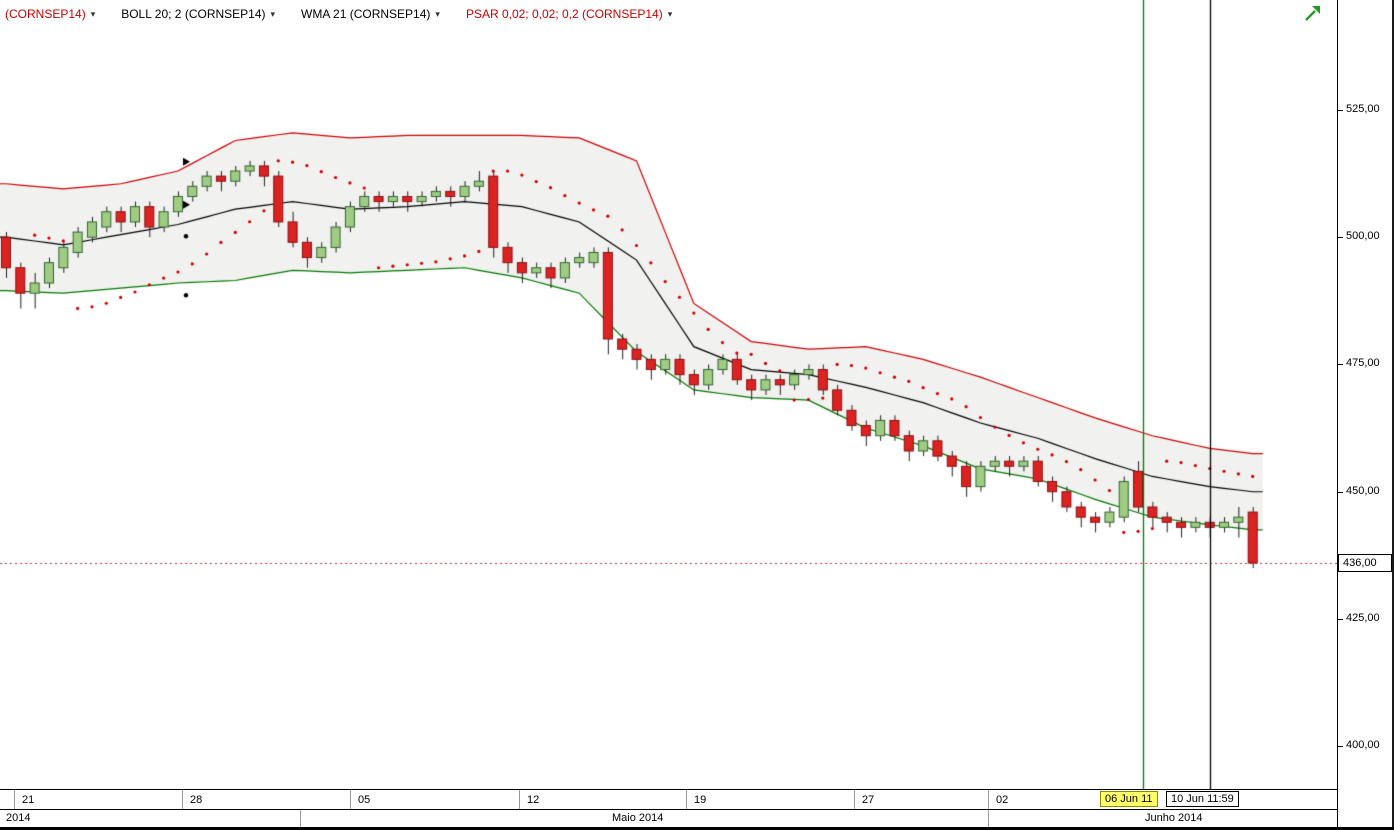 This screenshot has width=1394, height=830. What do you see at coordinates (1002, 800) in the screenshot?
I see `time-axis-label: 02` at bounding box center [1002, 800].